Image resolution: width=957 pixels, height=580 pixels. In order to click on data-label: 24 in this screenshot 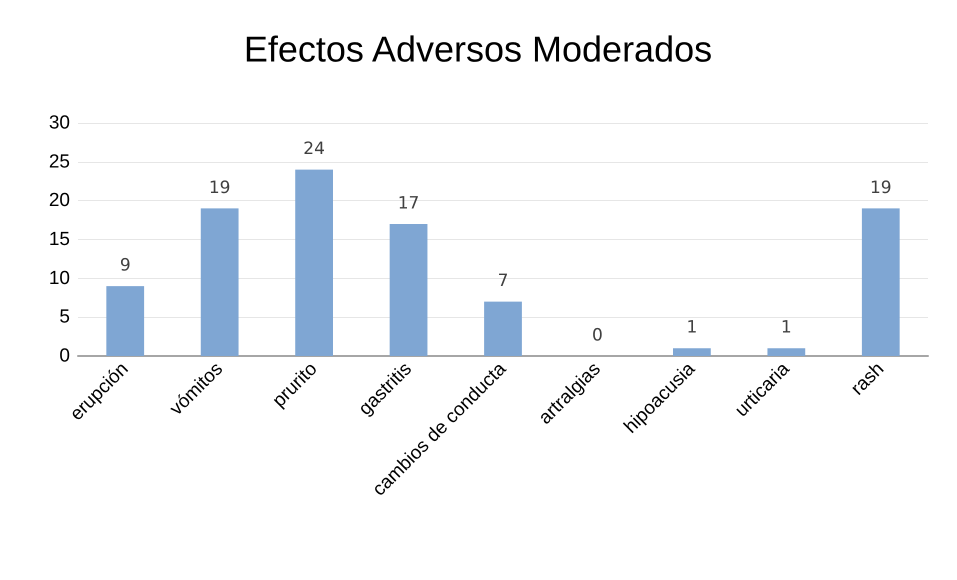, I will do `click(314, 149)`.